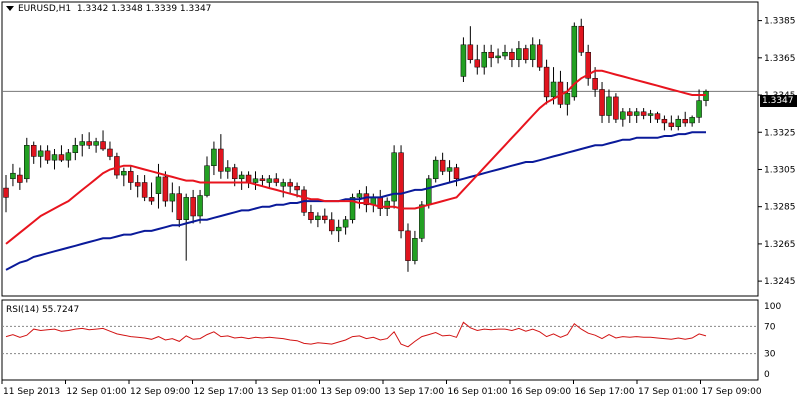 The width and height of the screenshot is (800, 403). What do you see at coordinates (541, 392) in the screenshot?
I see `time-tick-label: 16 Sep 09:00` at bounding box center [541, 392].